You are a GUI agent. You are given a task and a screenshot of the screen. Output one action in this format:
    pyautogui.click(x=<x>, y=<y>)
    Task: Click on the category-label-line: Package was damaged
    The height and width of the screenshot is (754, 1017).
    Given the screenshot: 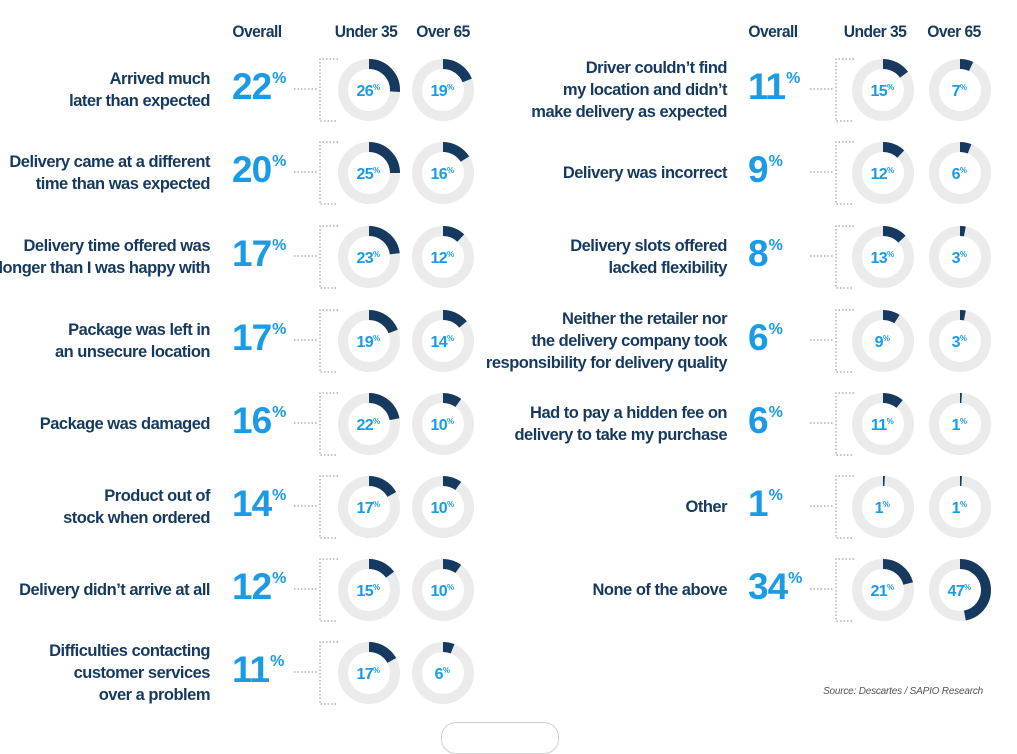 What is the action you would take?
    pyautogui.click(x=125, y=424)
    